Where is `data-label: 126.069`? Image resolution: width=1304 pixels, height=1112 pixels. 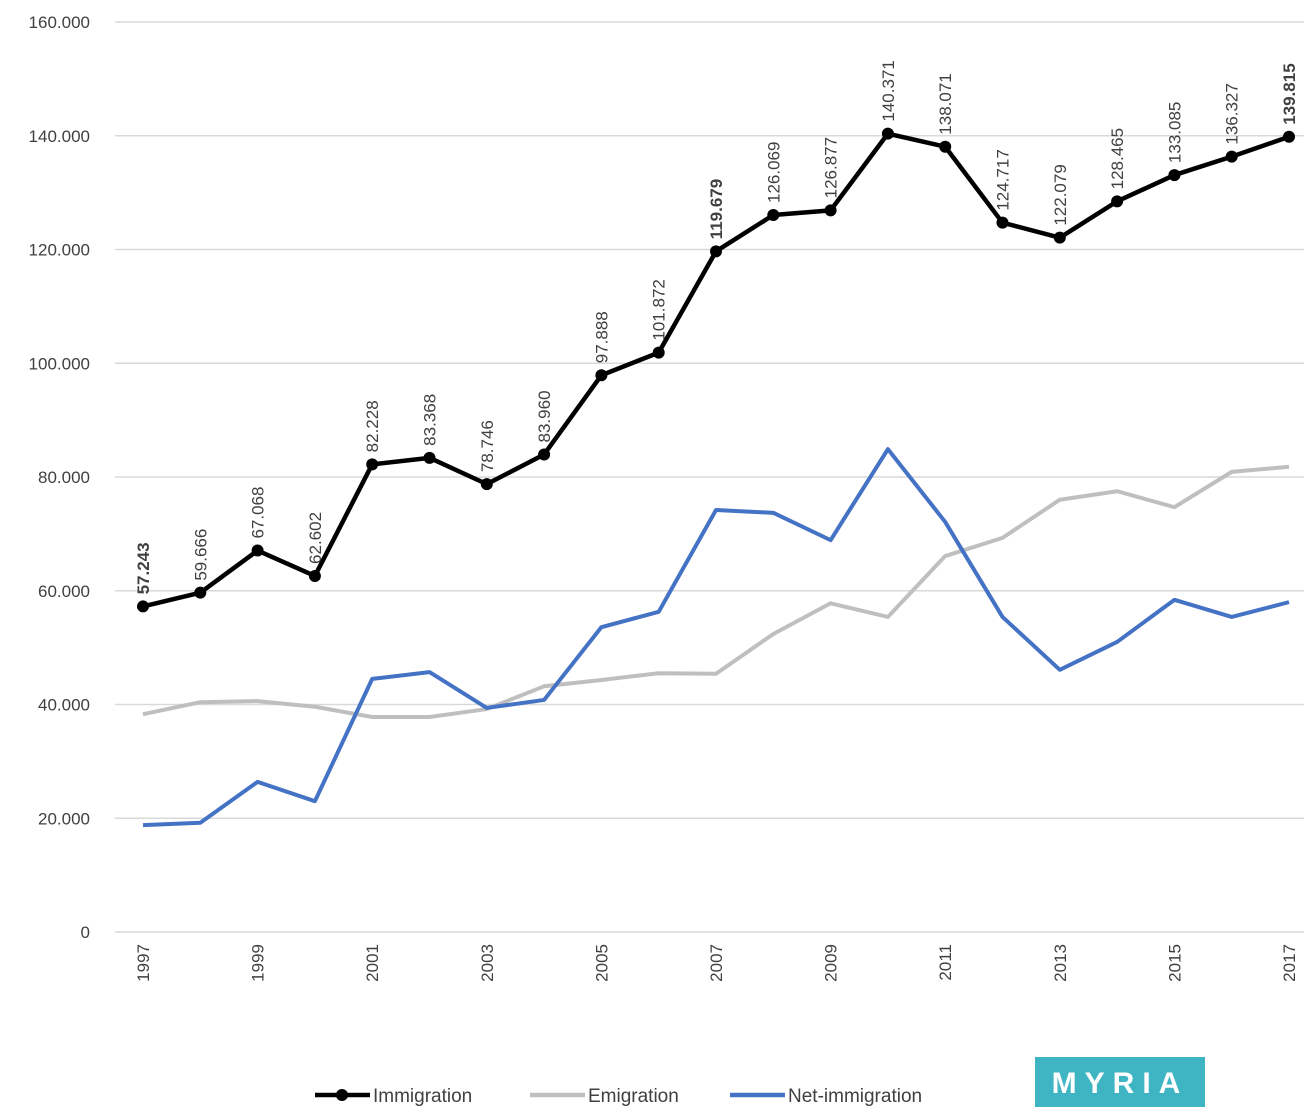
data-label: 126.069 is located at coordinates (773, 172).